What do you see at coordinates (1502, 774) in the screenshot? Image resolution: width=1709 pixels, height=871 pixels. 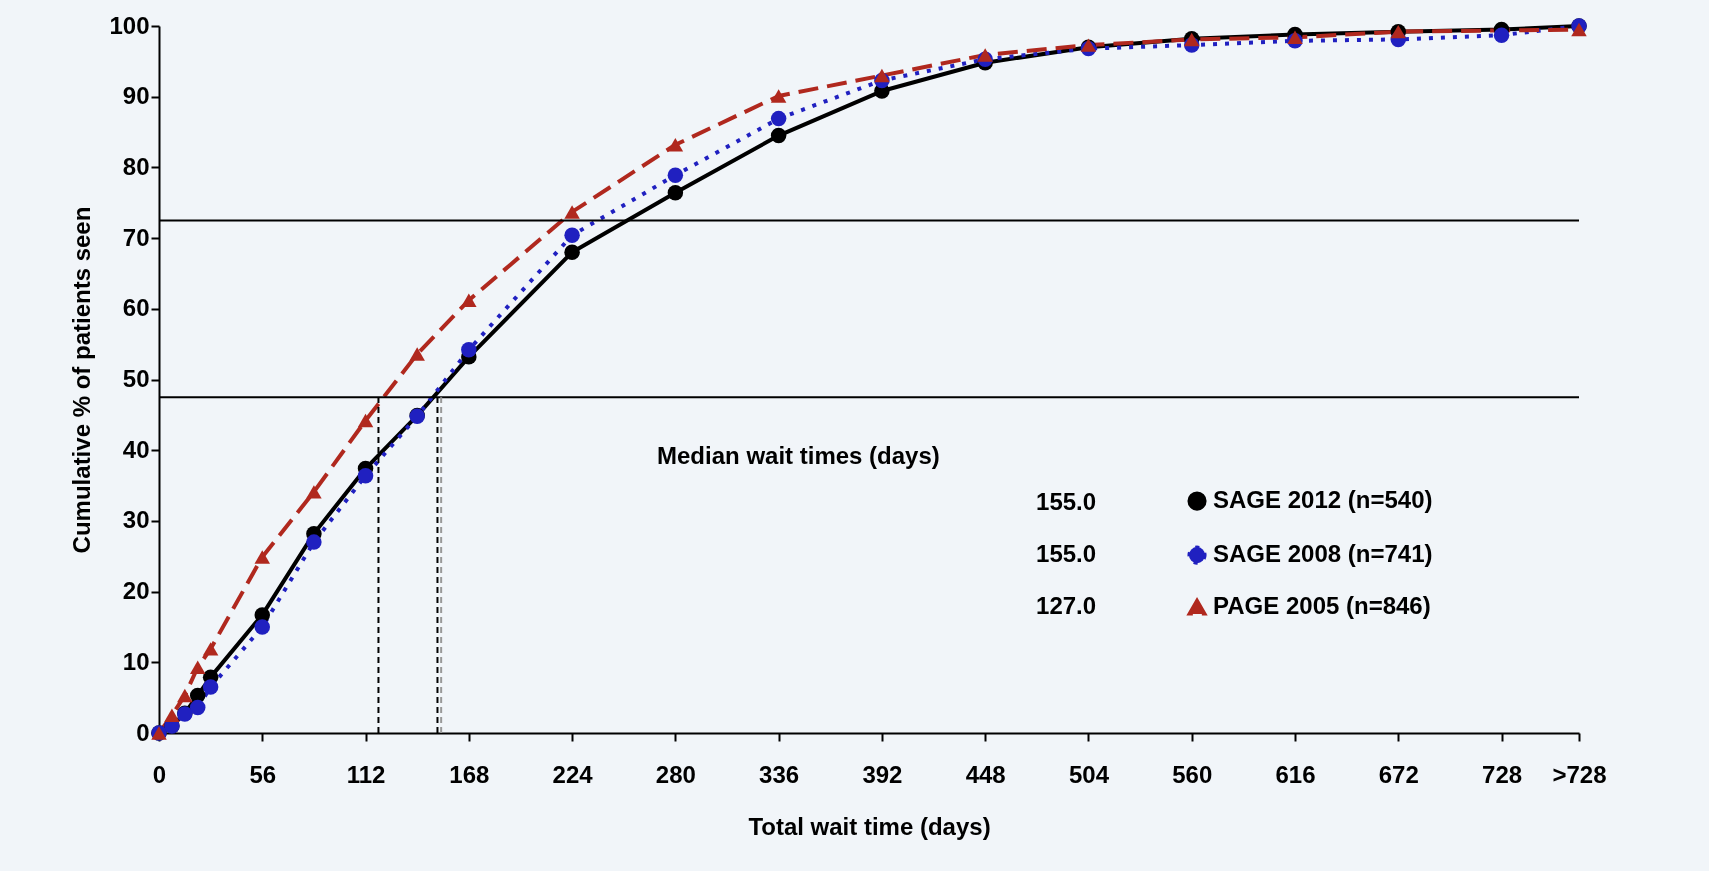 I see `x-tick-label: 728` at bounding box center [1502, 774].